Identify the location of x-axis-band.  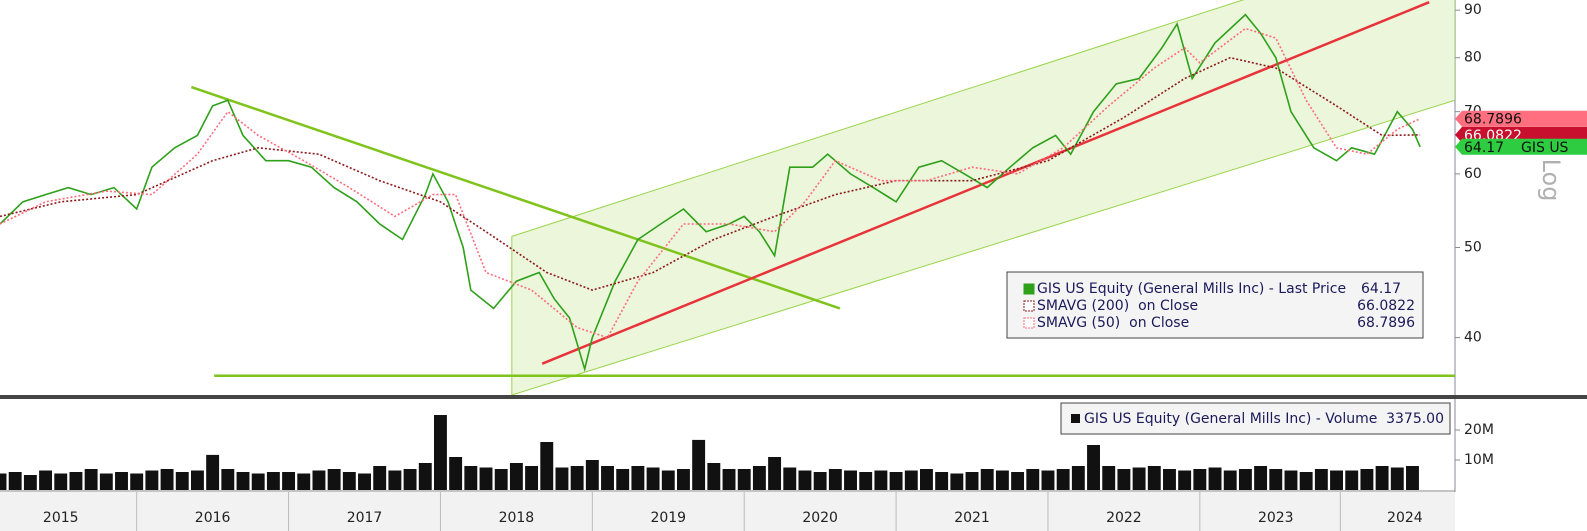
(727, 511).